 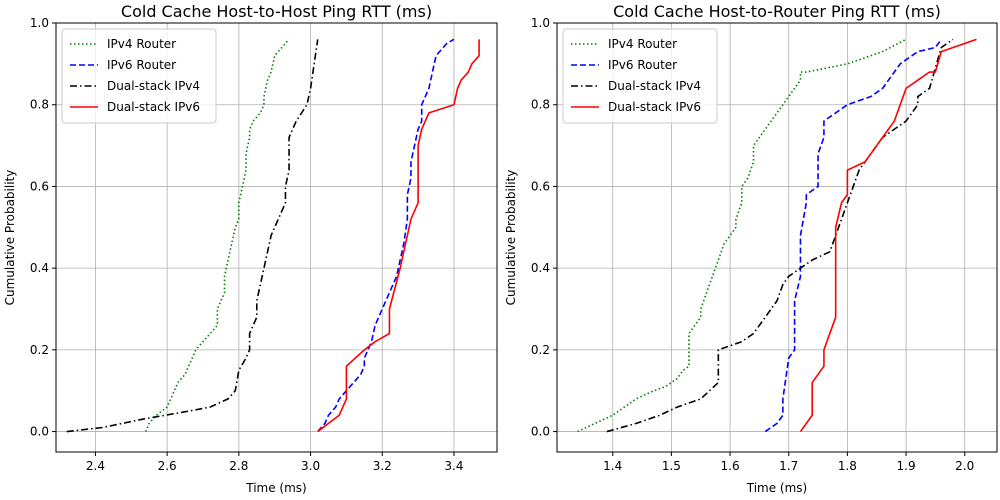 I want to click on x-tick-label: 1.9, so click(x=906, y=466).